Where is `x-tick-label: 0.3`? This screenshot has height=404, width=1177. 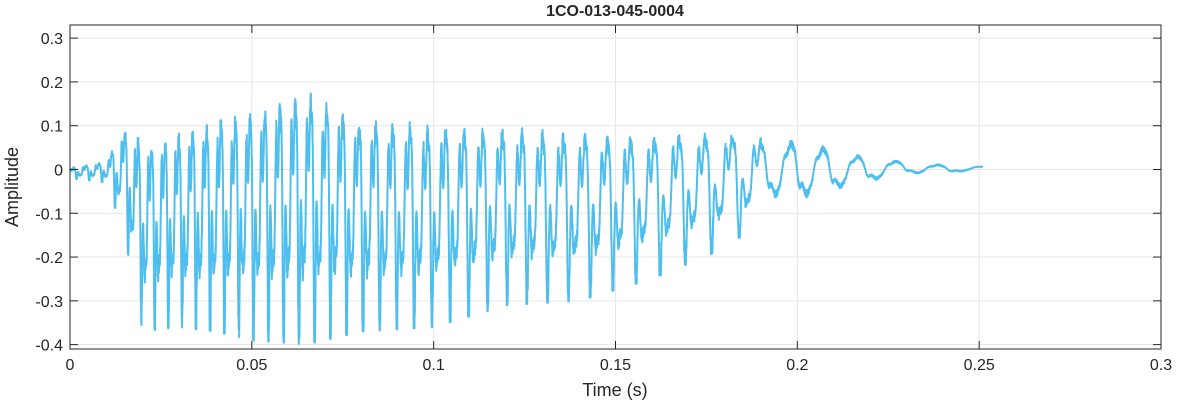 x-tick-label: 0.3 is located at coordinates (1161, 365).